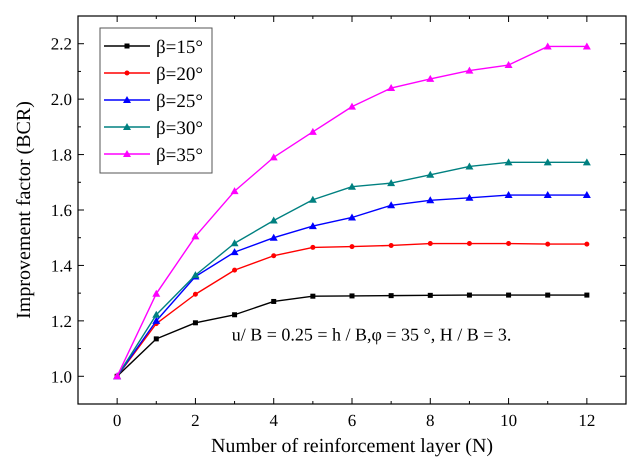 The image size is (640, 470). I want to click on legend-label: β=30°, so click(179, 128).